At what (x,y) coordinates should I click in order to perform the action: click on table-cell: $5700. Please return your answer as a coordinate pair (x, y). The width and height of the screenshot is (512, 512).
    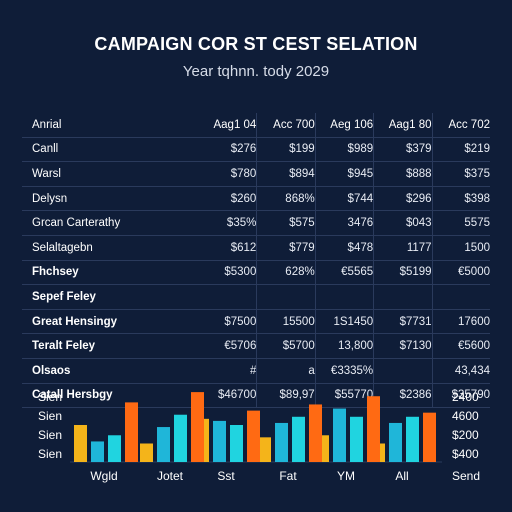
    Looking at the image, I should click on (286, 346).